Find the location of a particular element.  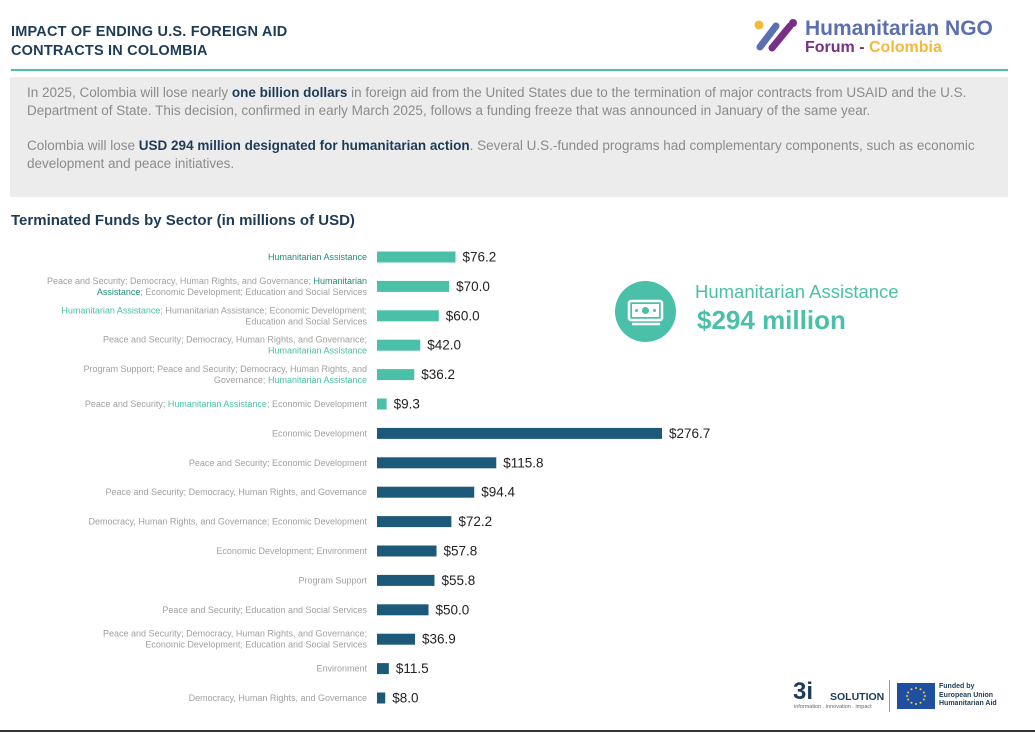

callout-value: $294 million is located at coordinates (771, 320).